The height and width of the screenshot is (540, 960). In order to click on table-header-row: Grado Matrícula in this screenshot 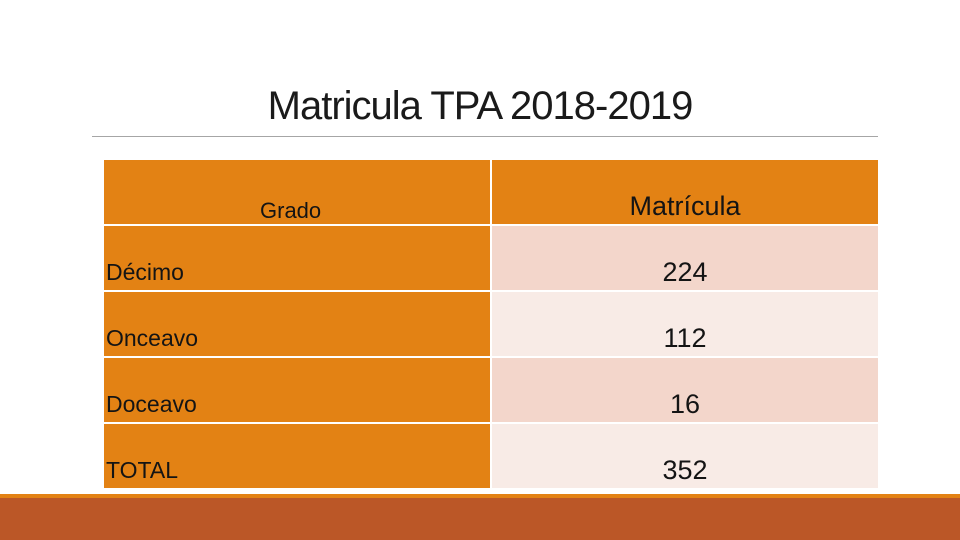, I will do `click(491, 193)`.